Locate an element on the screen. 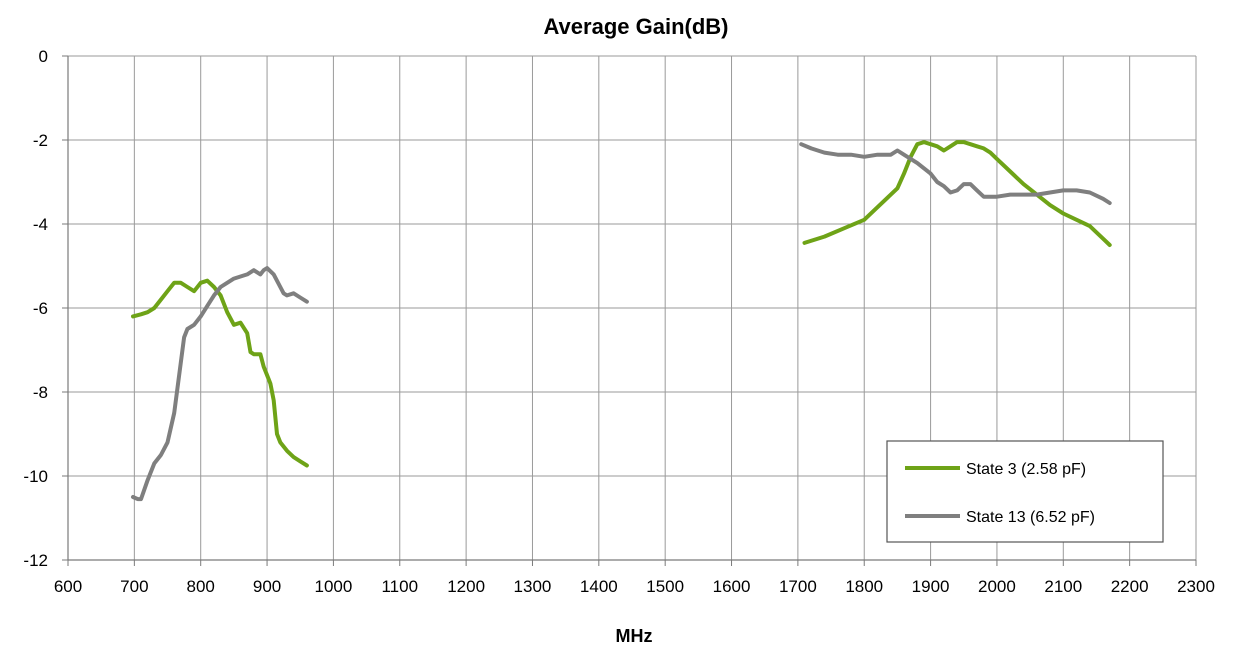 The image size is (1236, 655). x-tick-label: 2300 is located at coordinates (1196, 586).